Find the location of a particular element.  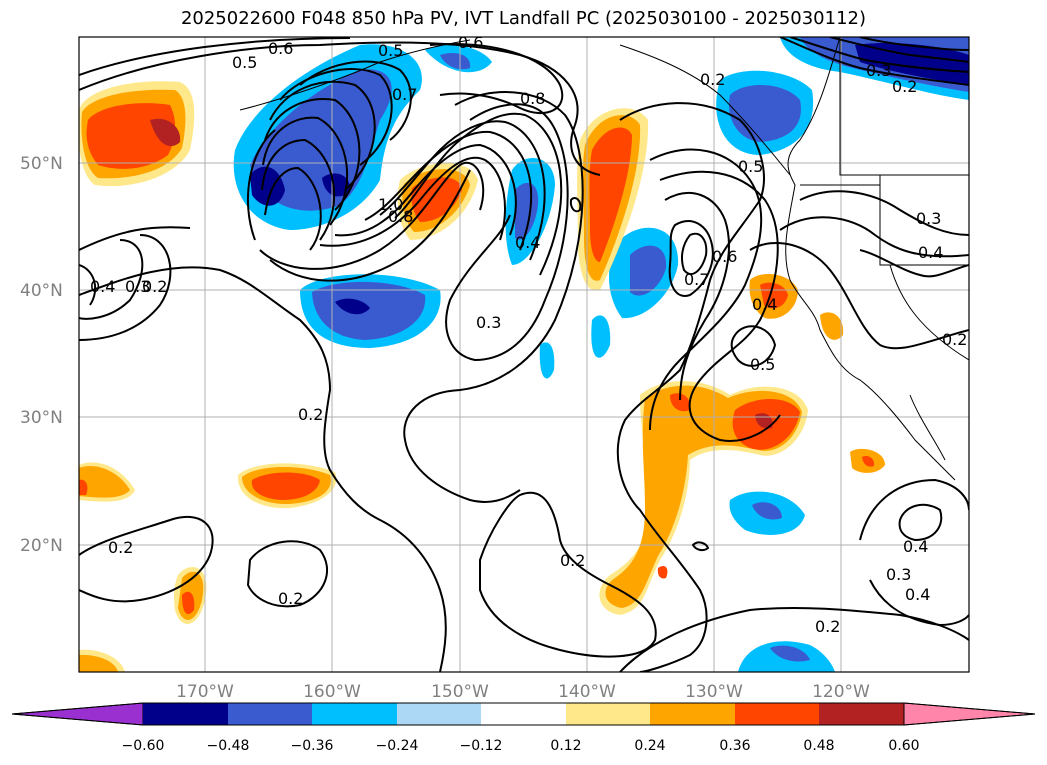

lon-label: 120°W is located at coordinates (841, 692).